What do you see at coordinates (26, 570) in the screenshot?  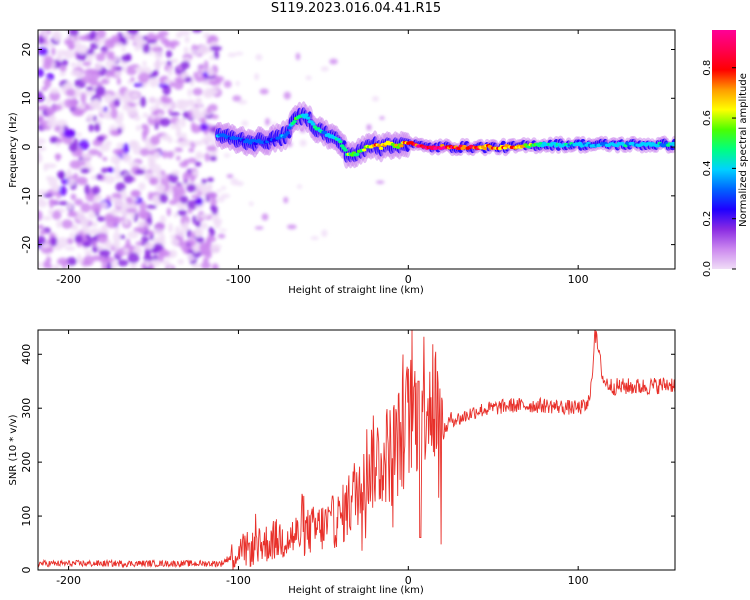 I see `snr-y-tick-label: 0` at bounding box center [26, 570].